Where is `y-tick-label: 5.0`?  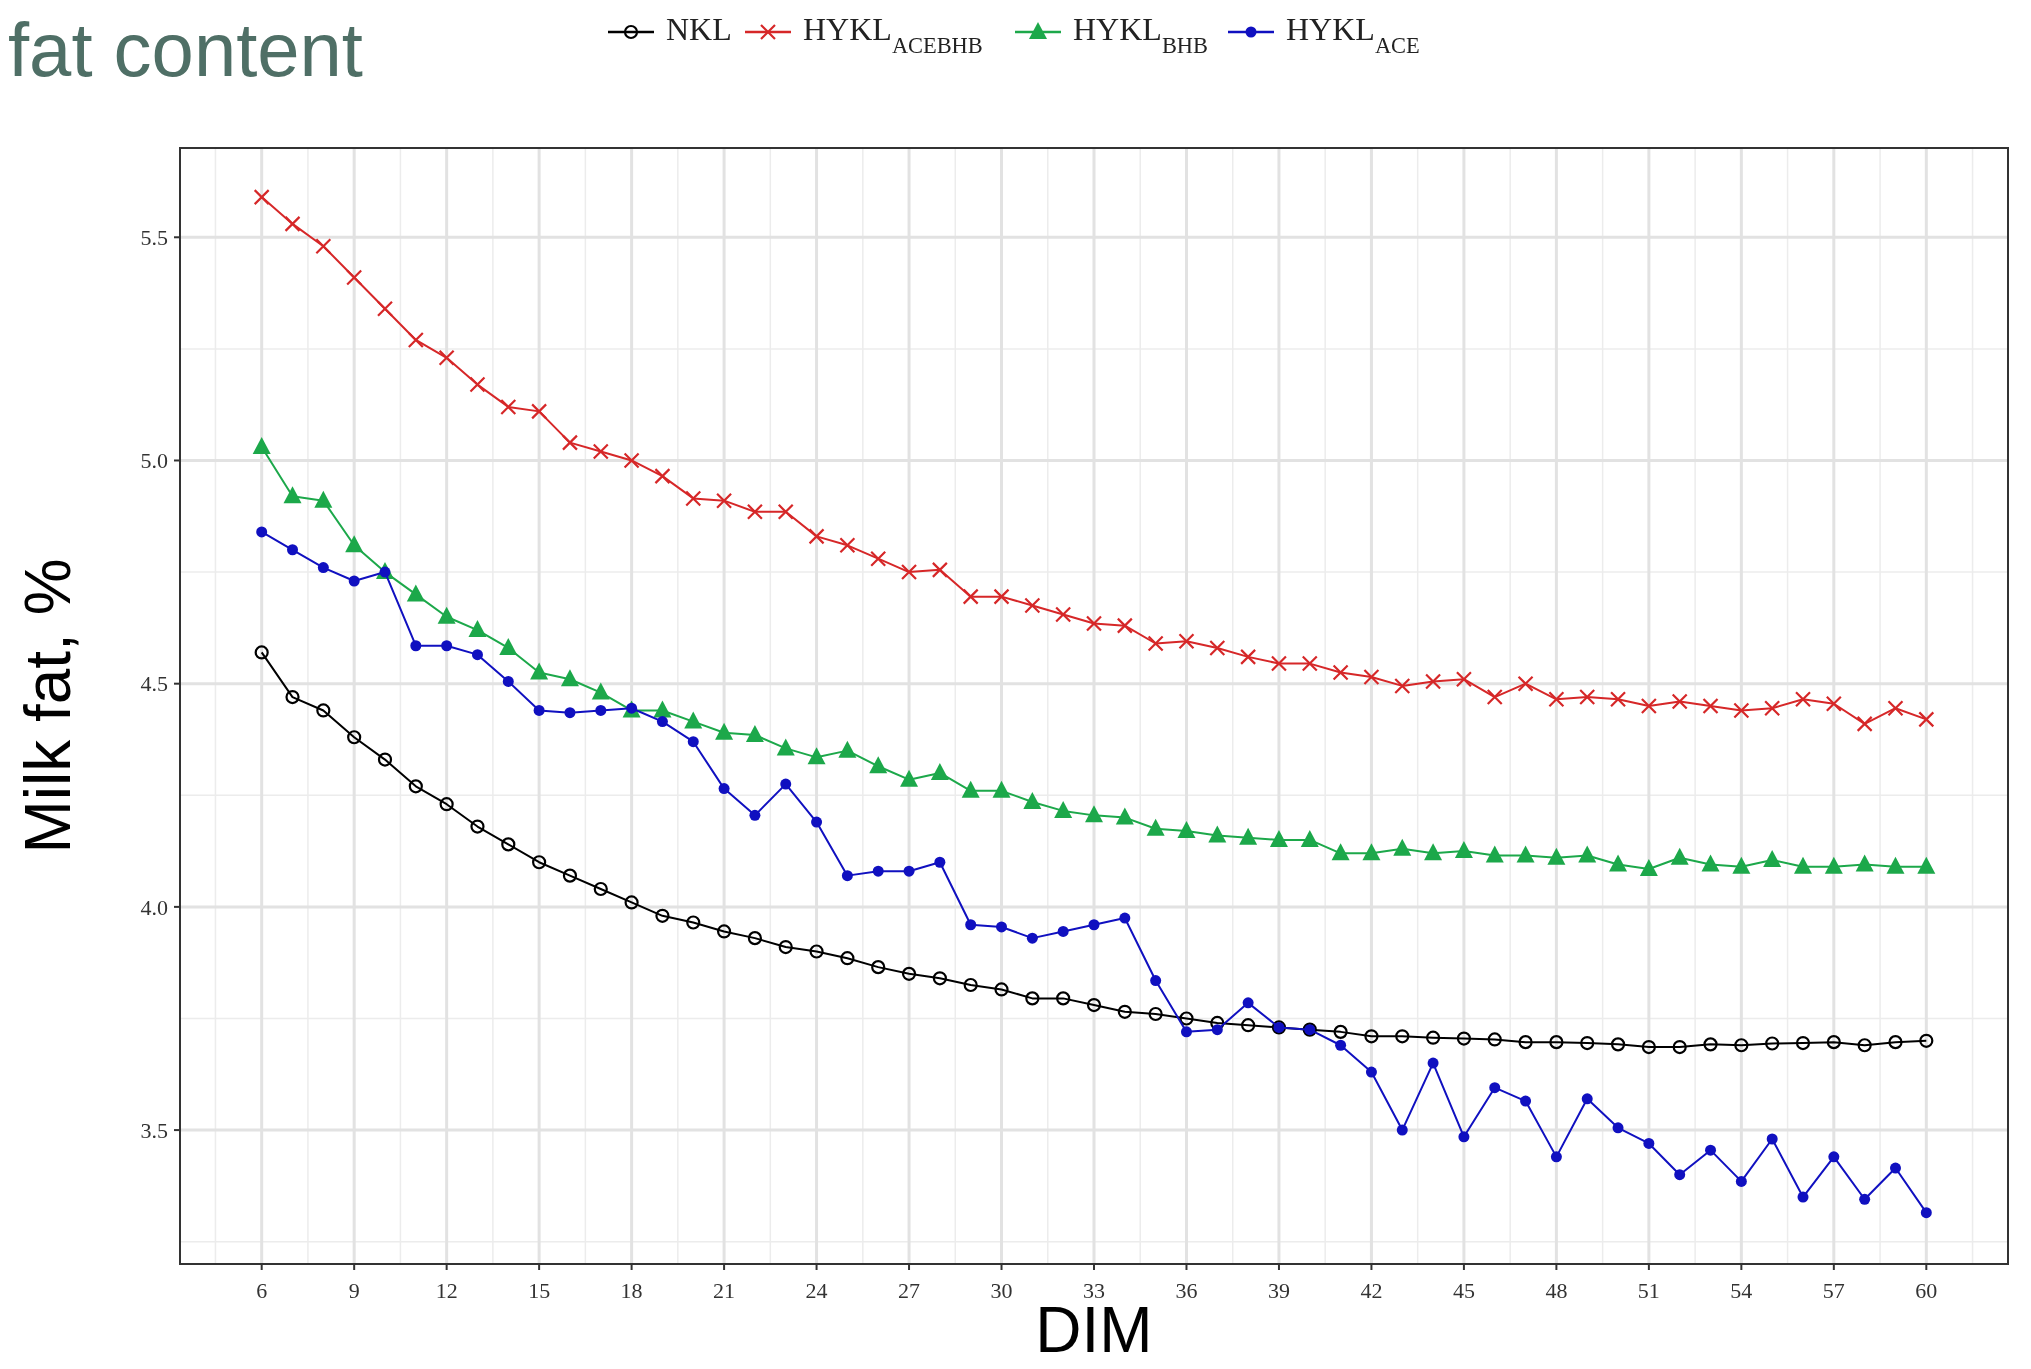 y-tick-label: 5.0 is located at coordinates (154, 461).